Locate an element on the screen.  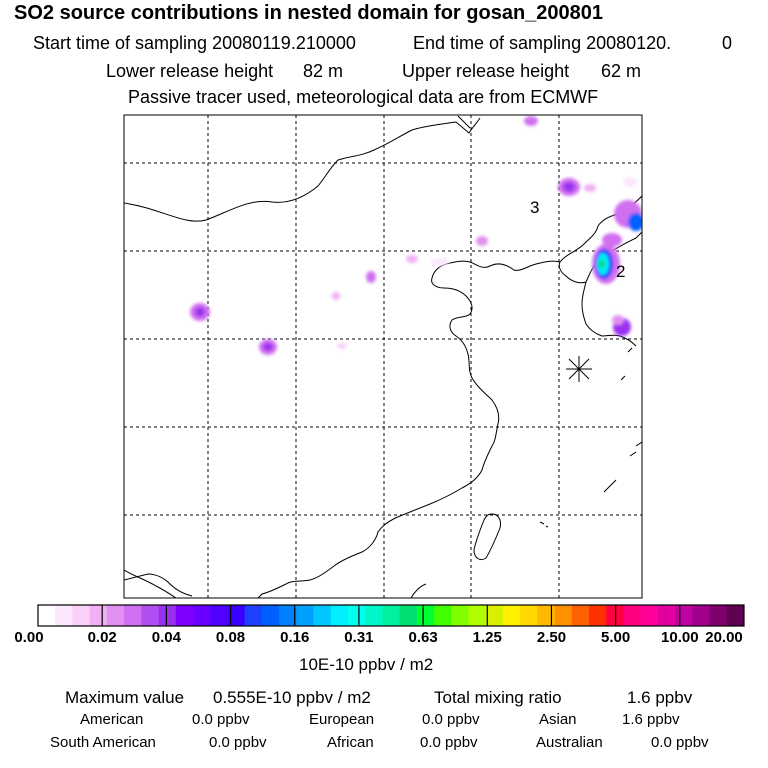
region-value-african: 0.0 ppbv is located at coordinates (449, 742).